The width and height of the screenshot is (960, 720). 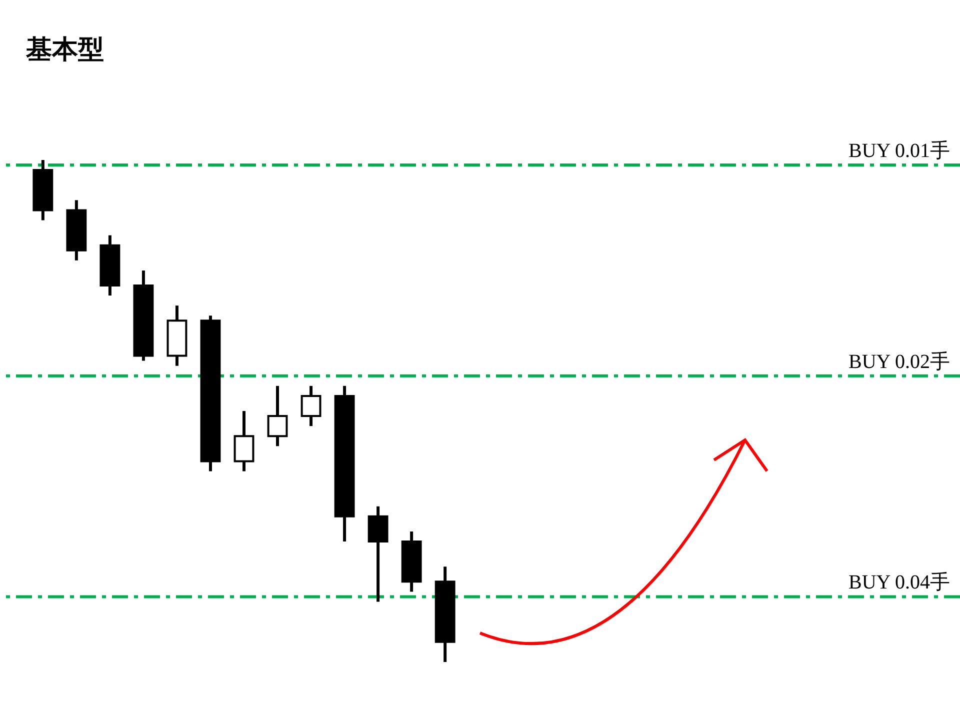 I want to click on ref-line-label: BUY 0.01手, so click(x=899, y=151).